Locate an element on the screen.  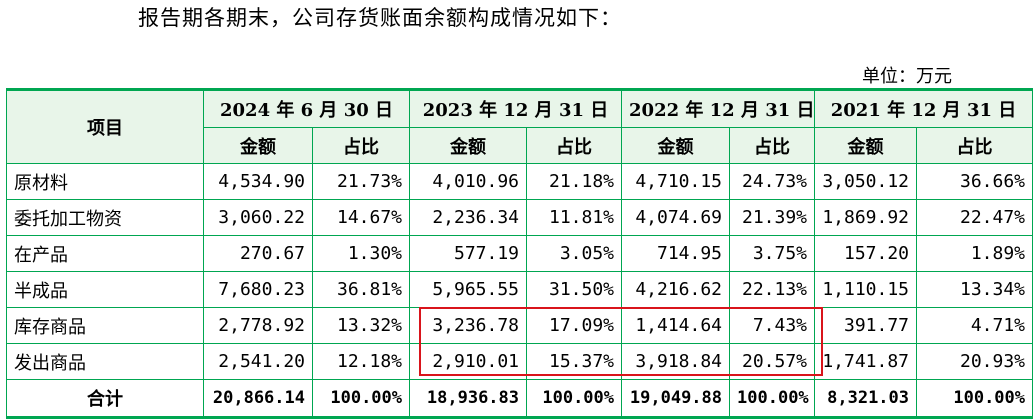
amount-cell: 270.67 is located at coordinates (258, 253).